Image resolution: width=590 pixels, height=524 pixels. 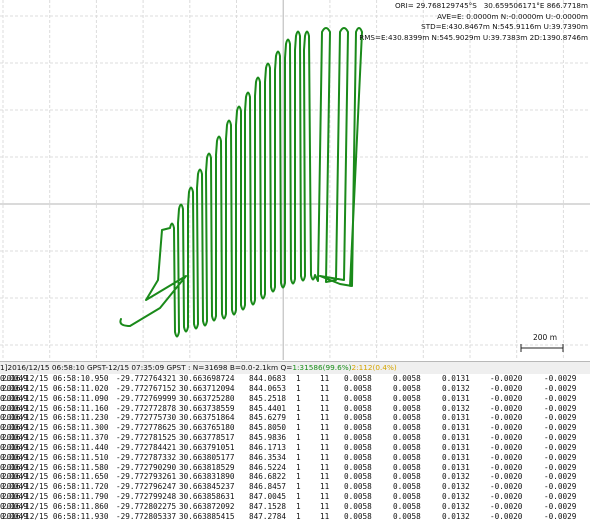 I want to click on table-cell: 847.2784, so click(x=268, y=516).